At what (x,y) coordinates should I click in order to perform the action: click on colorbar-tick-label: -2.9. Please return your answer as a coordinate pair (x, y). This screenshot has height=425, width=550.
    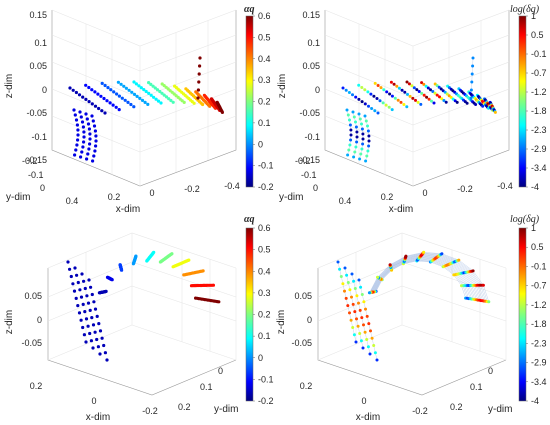
    Looking at the image, I should click on (539, 149).